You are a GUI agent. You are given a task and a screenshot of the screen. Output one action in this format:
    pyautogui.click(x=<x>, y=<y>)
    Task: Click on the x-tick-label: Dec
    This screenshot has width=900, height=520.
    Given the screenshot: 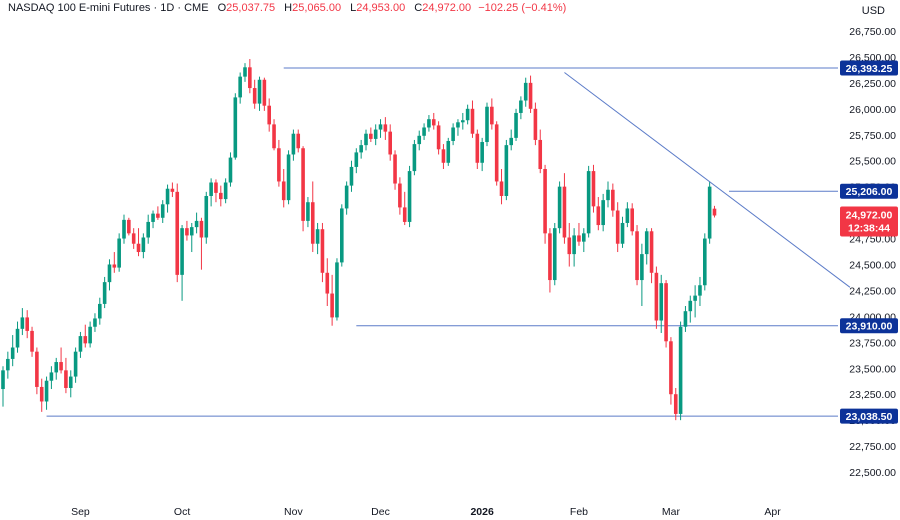 What is the action you would take?
    pyautogui.click(x=380, y=512)
    